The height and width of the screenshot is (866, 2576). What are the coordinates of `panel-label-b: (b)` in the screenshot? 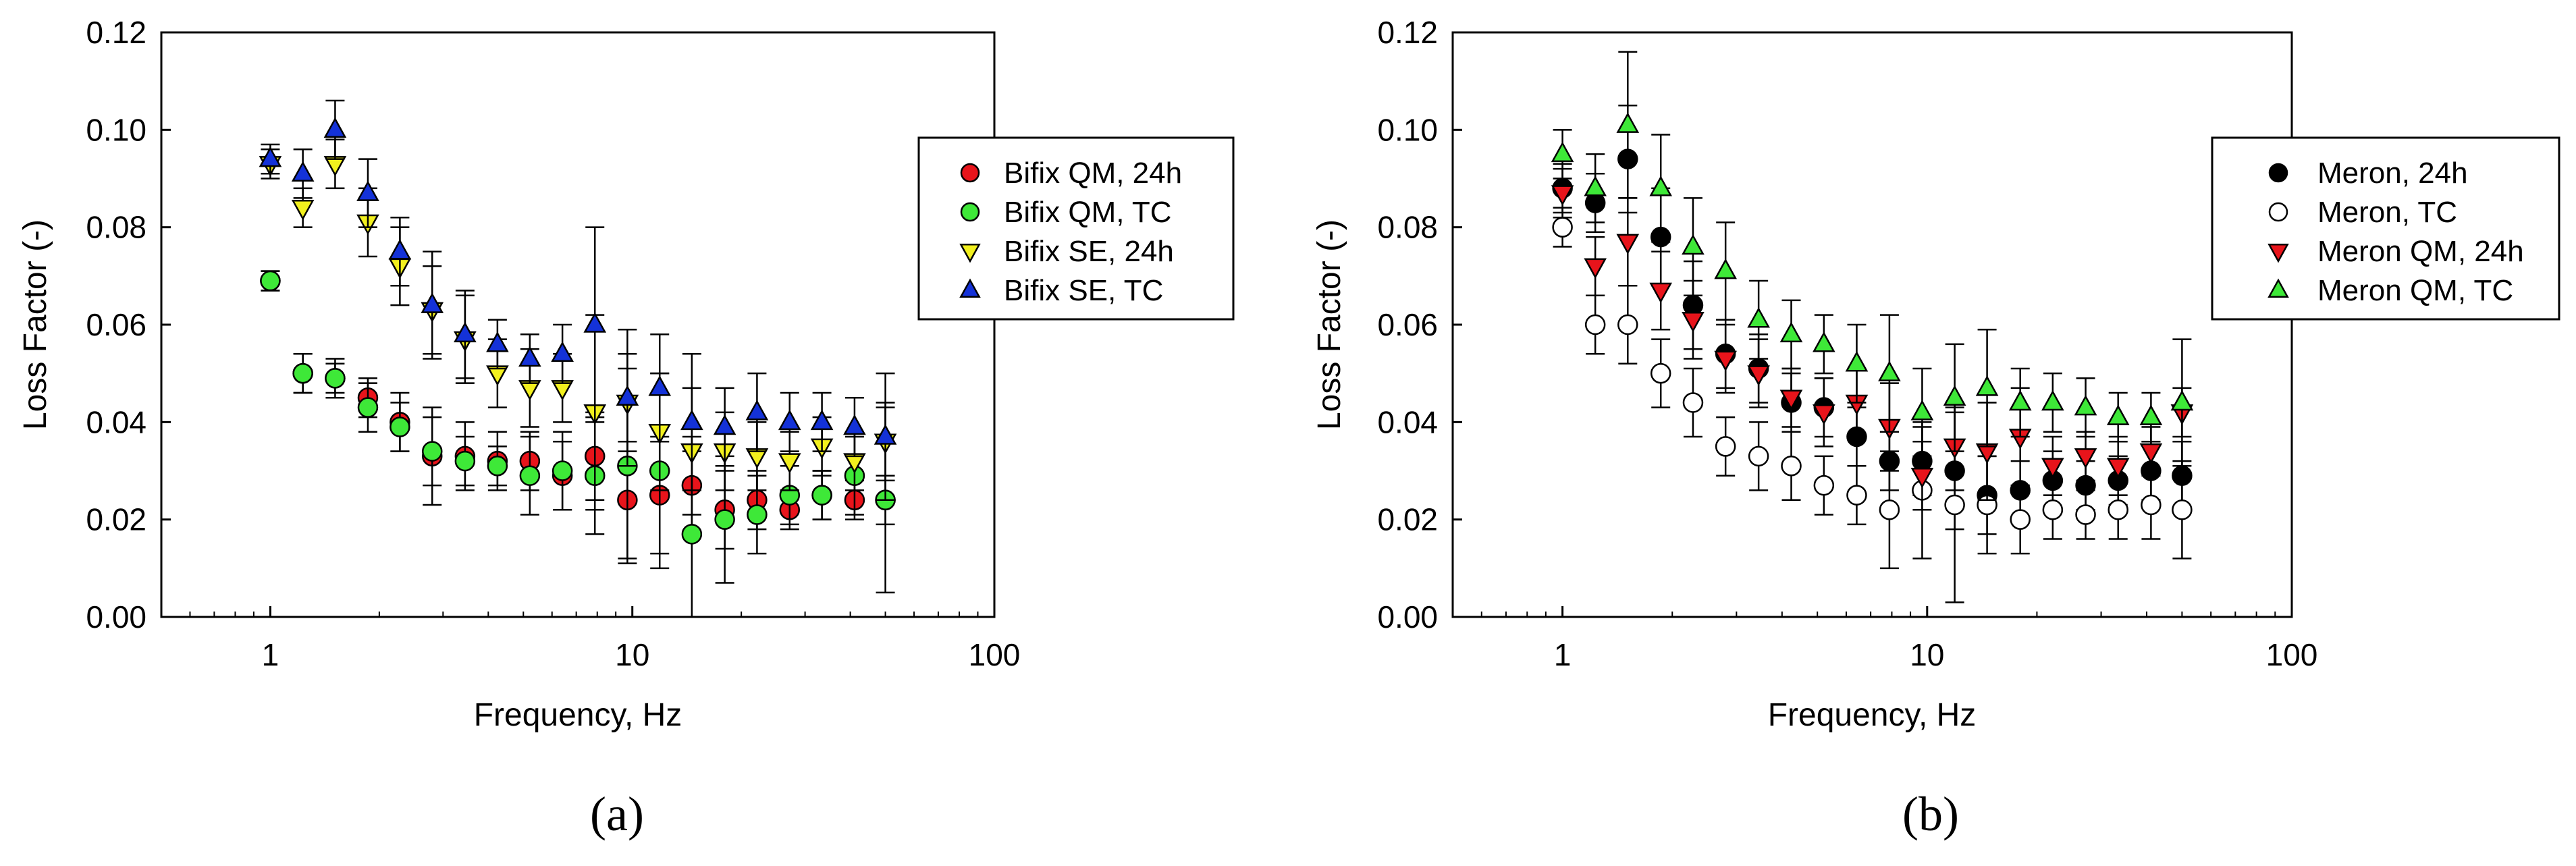 It's located at (1930, 814).